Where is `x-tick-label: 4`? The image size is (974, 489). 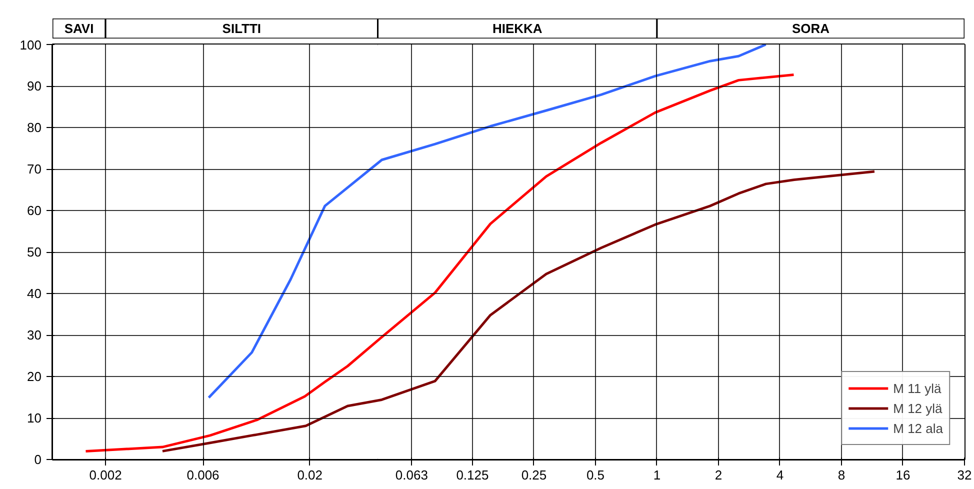 x-tick-label: 4 is located at coordinates (780, 475).